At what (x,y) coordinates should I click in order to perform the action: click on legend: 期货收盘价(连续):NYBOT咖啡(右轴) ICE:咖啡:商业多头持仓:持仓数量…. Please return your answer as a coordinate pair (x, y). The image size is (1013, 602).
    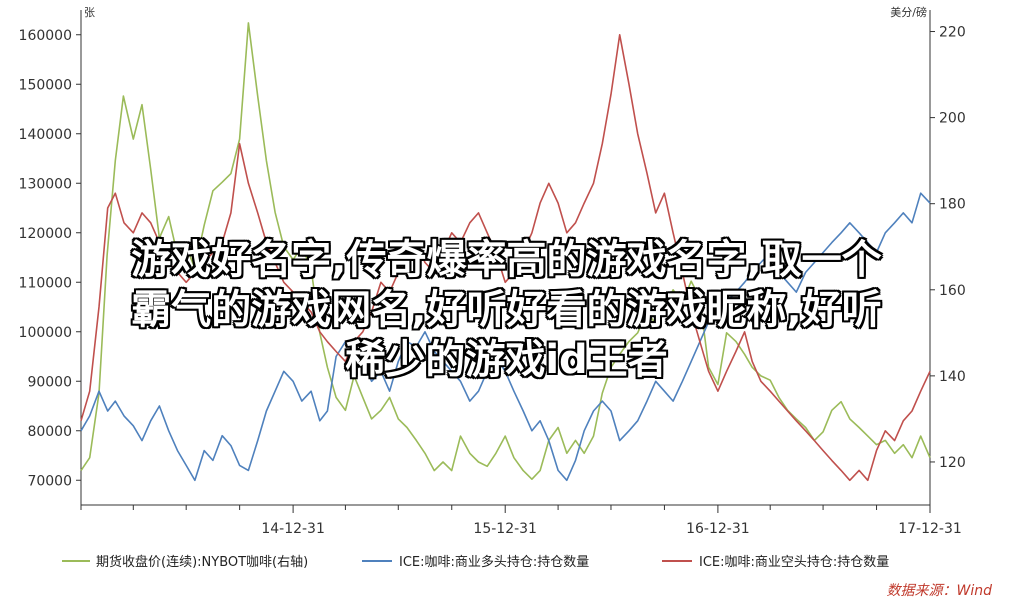
    Looking at the image, I should click on (475, 562).